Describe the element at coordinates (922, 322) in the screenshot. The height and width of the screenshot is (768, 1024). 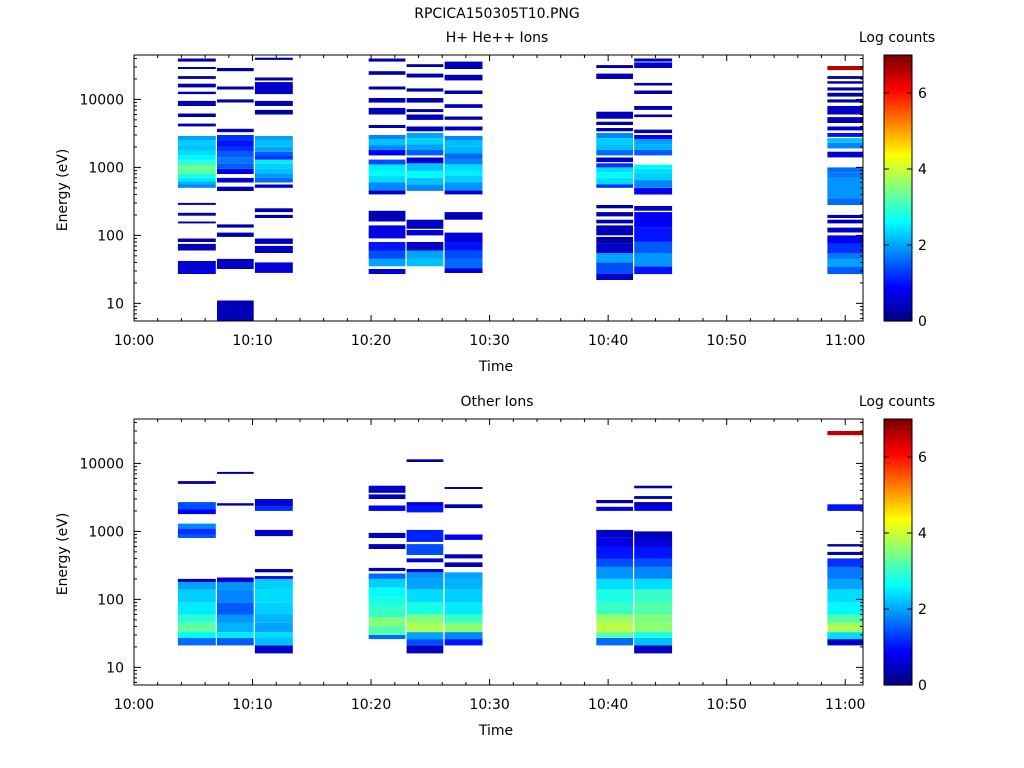
I see `colorbar-tick-label: 0` at that location.